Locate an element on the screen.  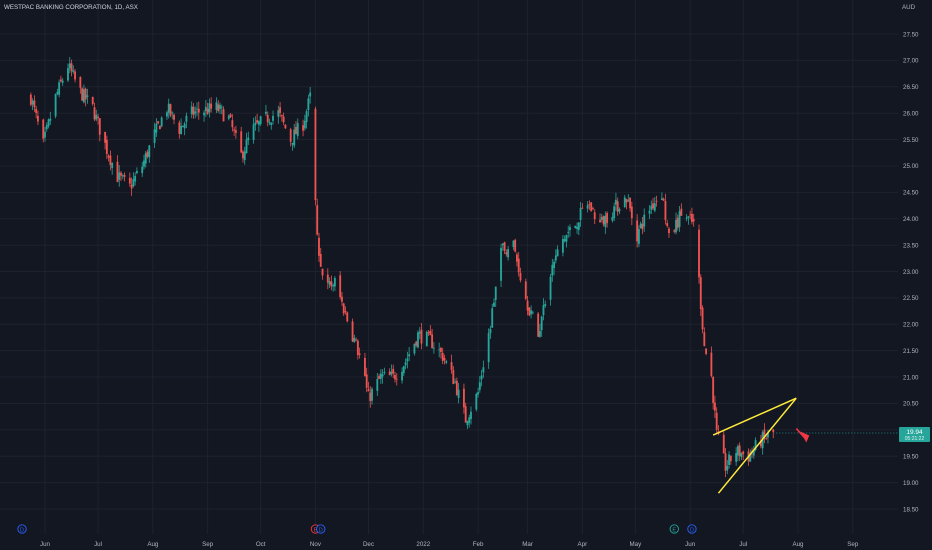
time-tick-label: Apr is located at coordinates (583, 544).